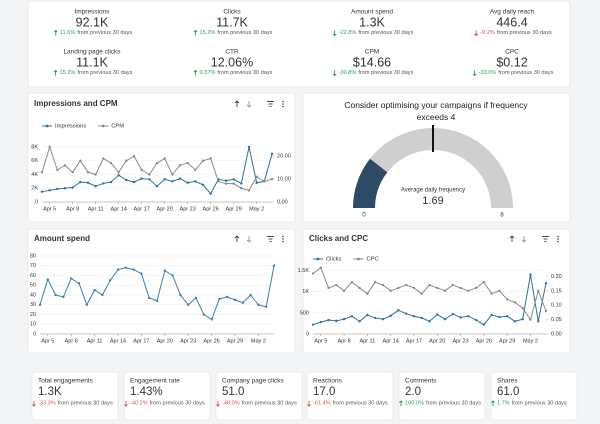 This screenshot has height=424, width=600. Describe the element at coordinates (231, 404) in the screenshot. I see `change-value: -48.0%` at that location.